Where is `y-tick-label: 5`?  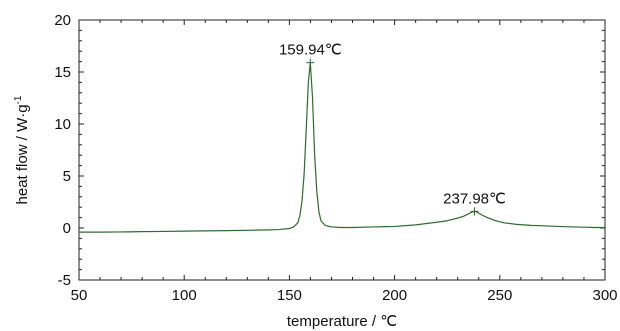 y-tick-label: 5 is located at coordinates (67, 176).